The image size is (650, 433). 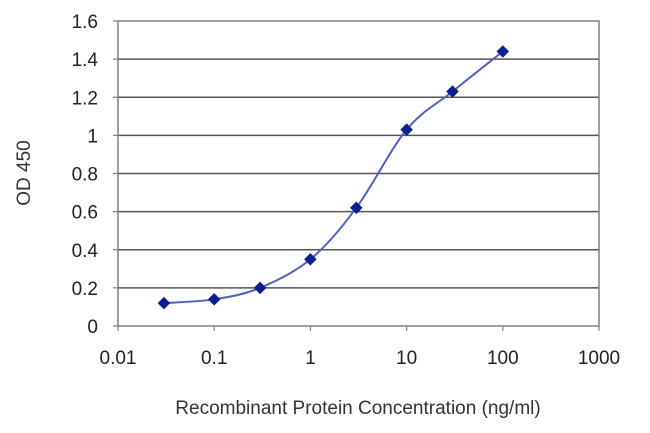 What do you see at coordinates (310, 358) in the screenshot?
I see `x-tick-label: 1` at bounding box center [310, 358].